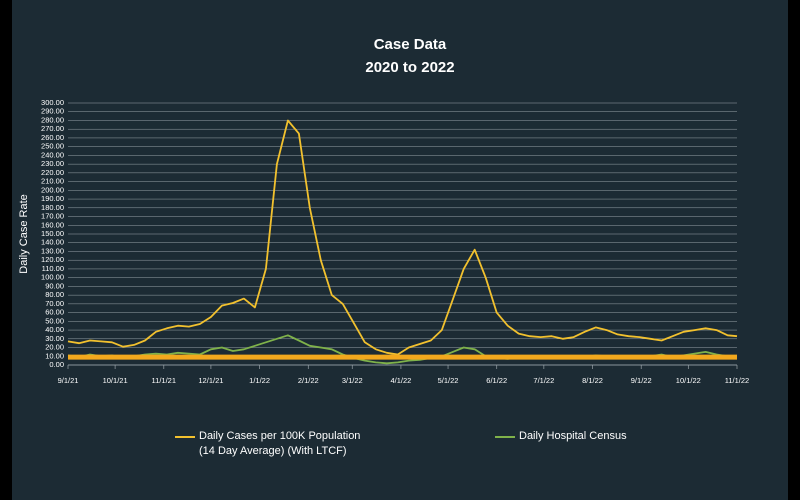 Image resolution: width=800 pixels, height=500 pixels. Describe the element at coordinates (53, 268) in the screenshot. I see `y-tick-label: 110.00` at that location.